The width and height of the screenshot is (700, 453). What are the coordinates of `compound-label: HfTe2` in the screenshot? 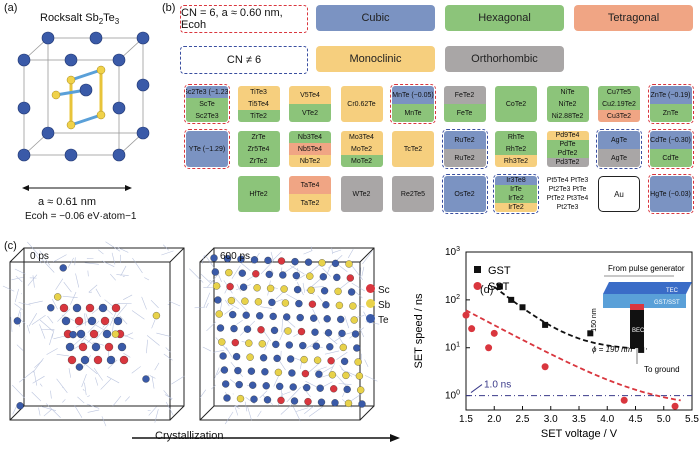 It's located at (258, 194).